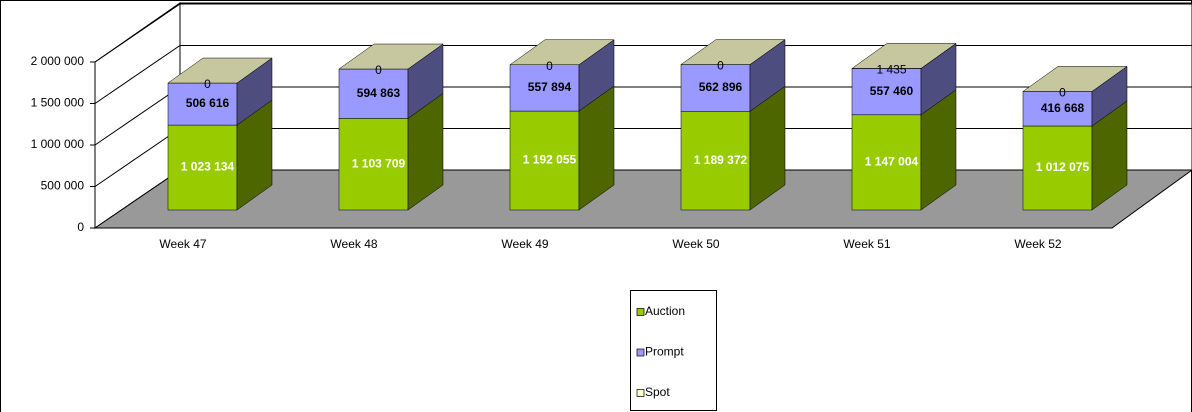 The width and height of the screenshot is (1192, 412). I want to click on x-tick-label: Week 47, so click(182, 244).